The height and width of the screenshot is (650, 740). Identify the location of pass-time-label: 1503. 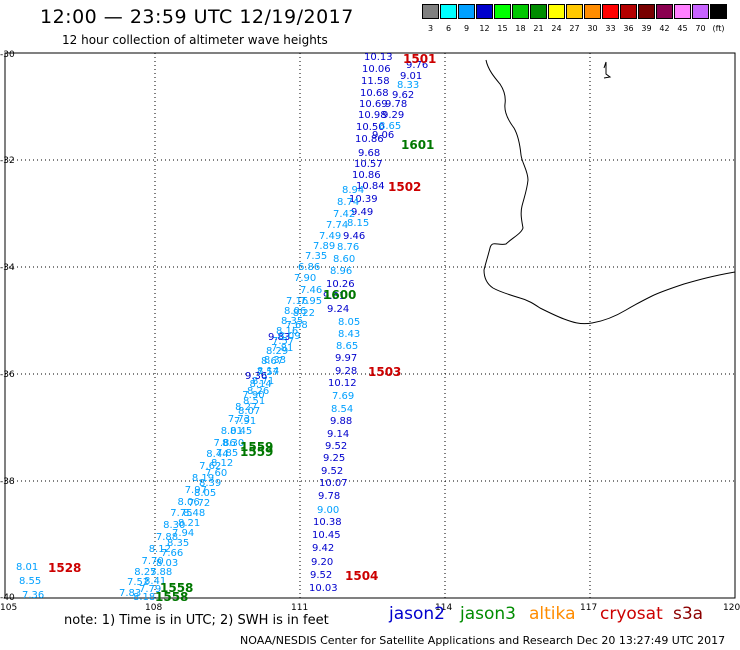
(385, 372).